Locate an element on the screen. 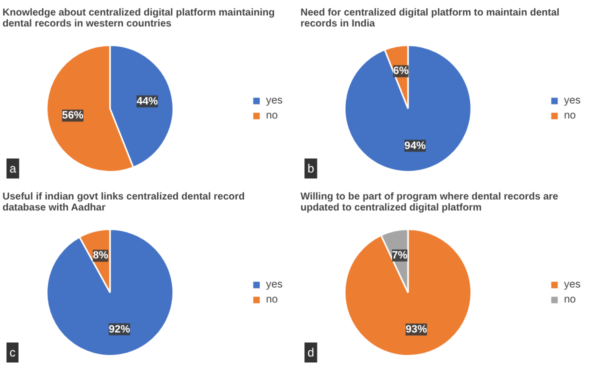  chart-title: Willing to be part of program where dental records are updated to centralized digital platform is located at coordinates (429, 203).